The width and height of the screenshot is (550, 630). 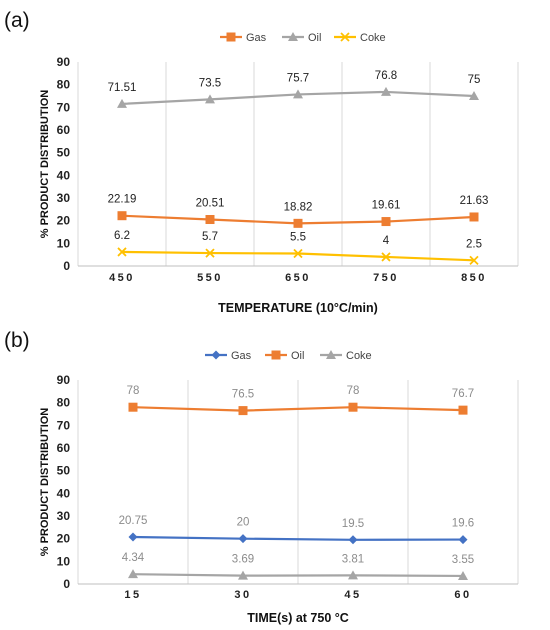 I want to click on series-oil: 78 76.5 78 76.7, so click(x=300, y=400).